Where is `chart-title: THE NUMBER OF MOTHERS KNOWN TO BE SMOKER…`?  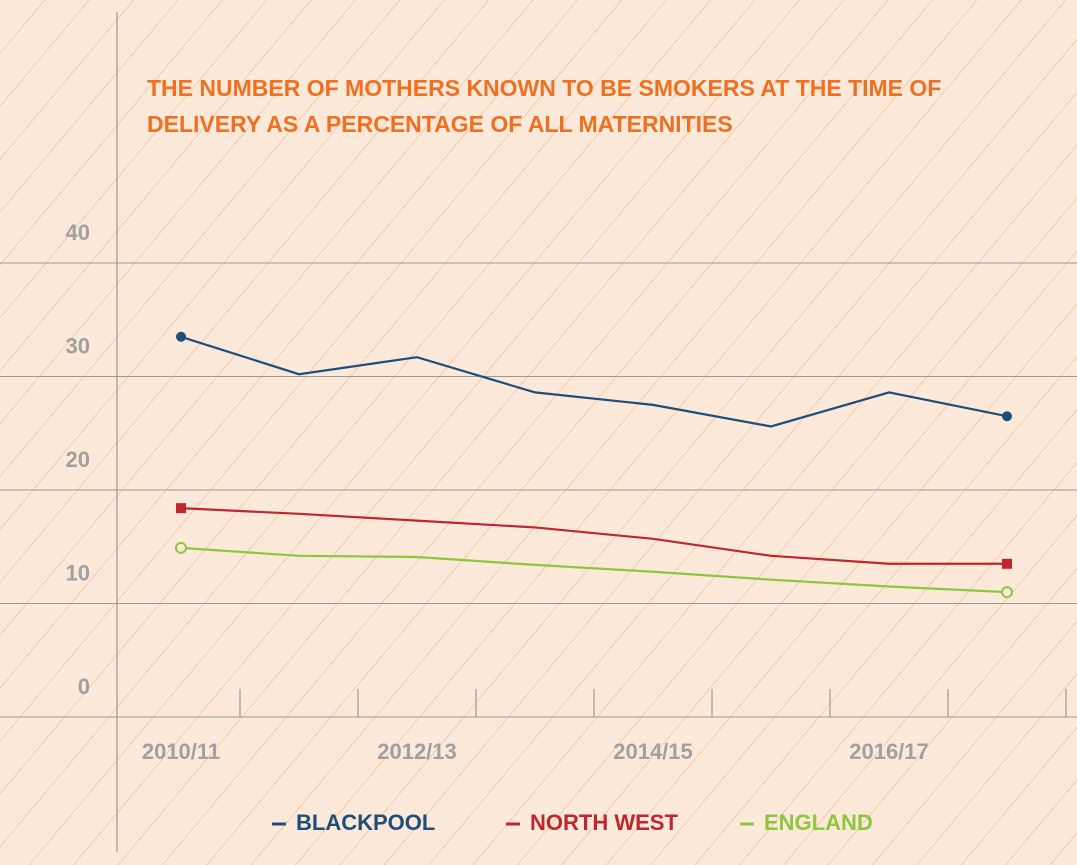 chart-title: THE NUMBER OF MOTHERS KNOWN TO BE SMOKER… is located at coordinates (544, 106).